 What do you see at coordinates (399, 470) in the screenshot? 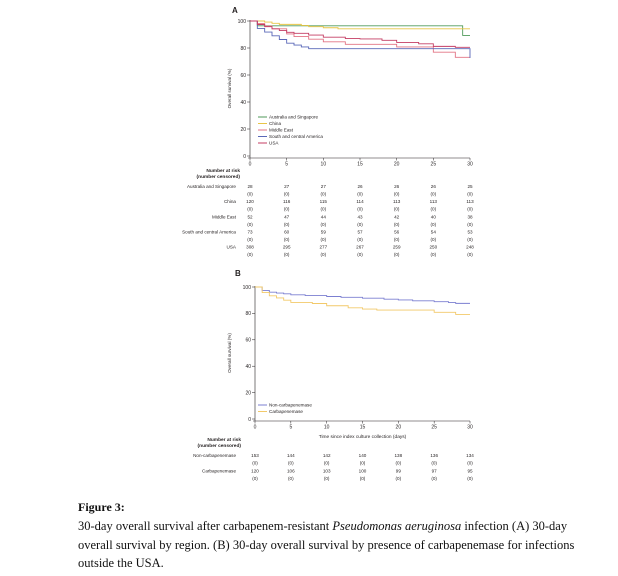
I see `panel-b-risk-at-risk: 99` at bounding box center [399, 470].